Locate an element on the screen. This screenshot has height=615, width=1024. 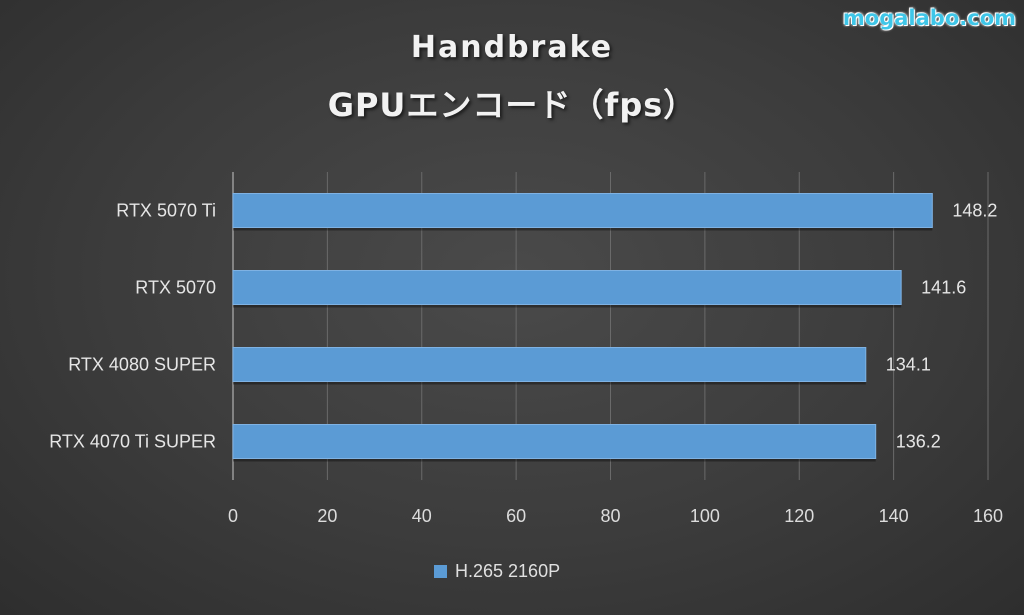
x-tick-label: 160 is located at coordinates (988, 516).